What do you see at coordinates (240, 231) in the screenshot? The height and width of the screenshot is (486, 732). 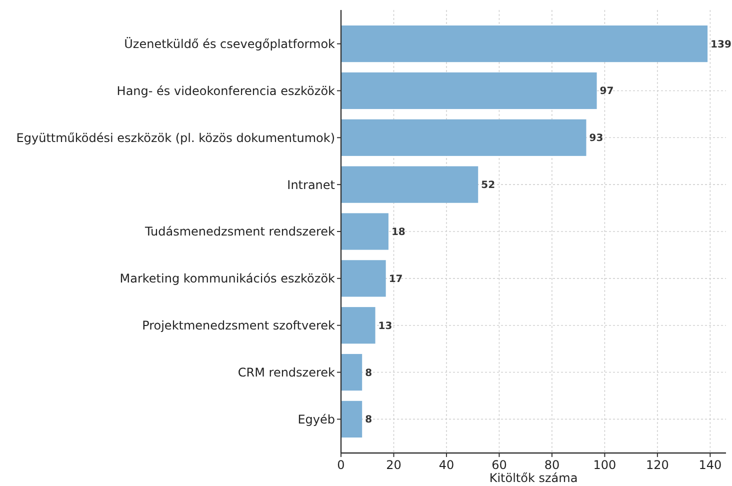 I see `y-tick-label: Tudásmenedzsment rendszerek` at bounding box center [240, 231].